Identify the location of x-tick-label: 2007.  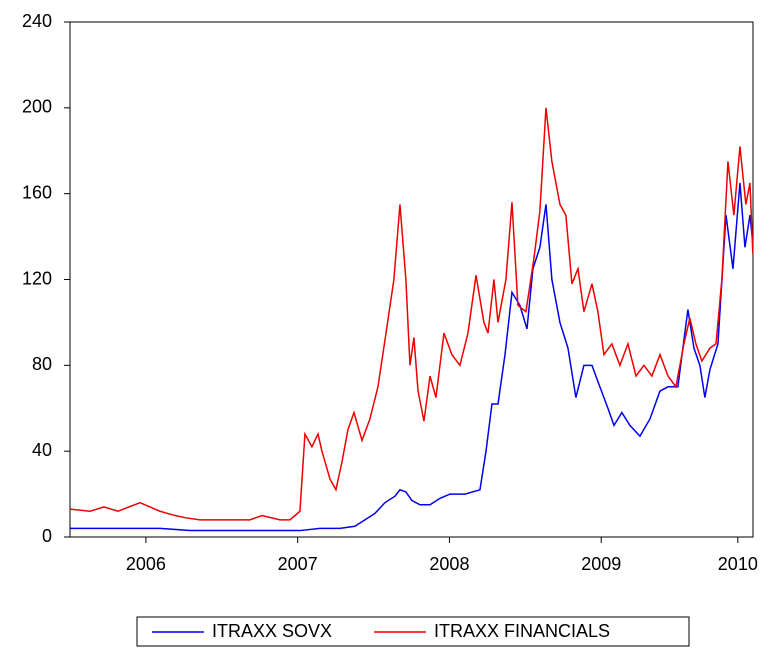
(298, 564).